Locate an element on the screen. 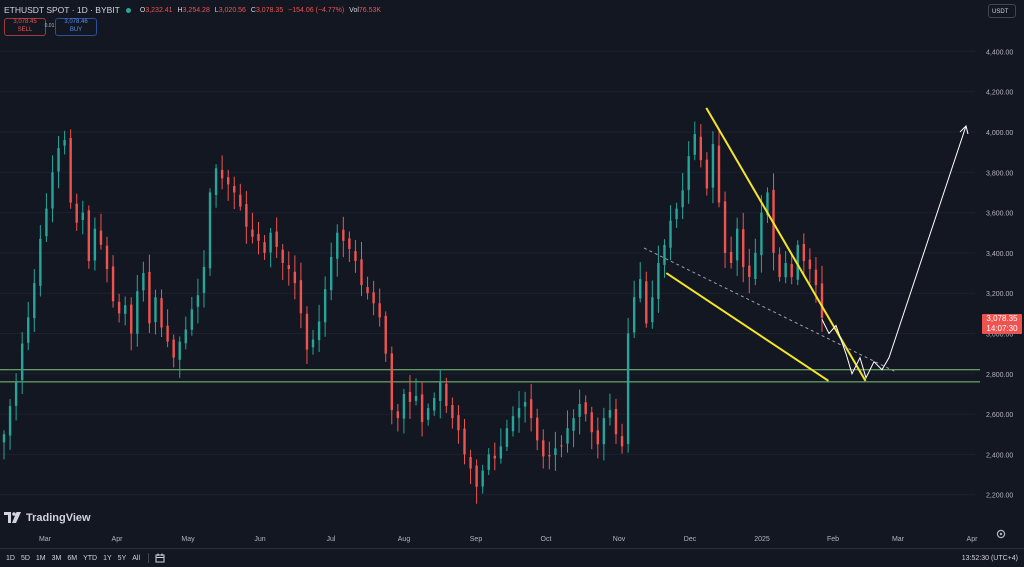 This screenshot has height=567, width=1024. tradingview-logo-icon is located at coordinates (12, 517).